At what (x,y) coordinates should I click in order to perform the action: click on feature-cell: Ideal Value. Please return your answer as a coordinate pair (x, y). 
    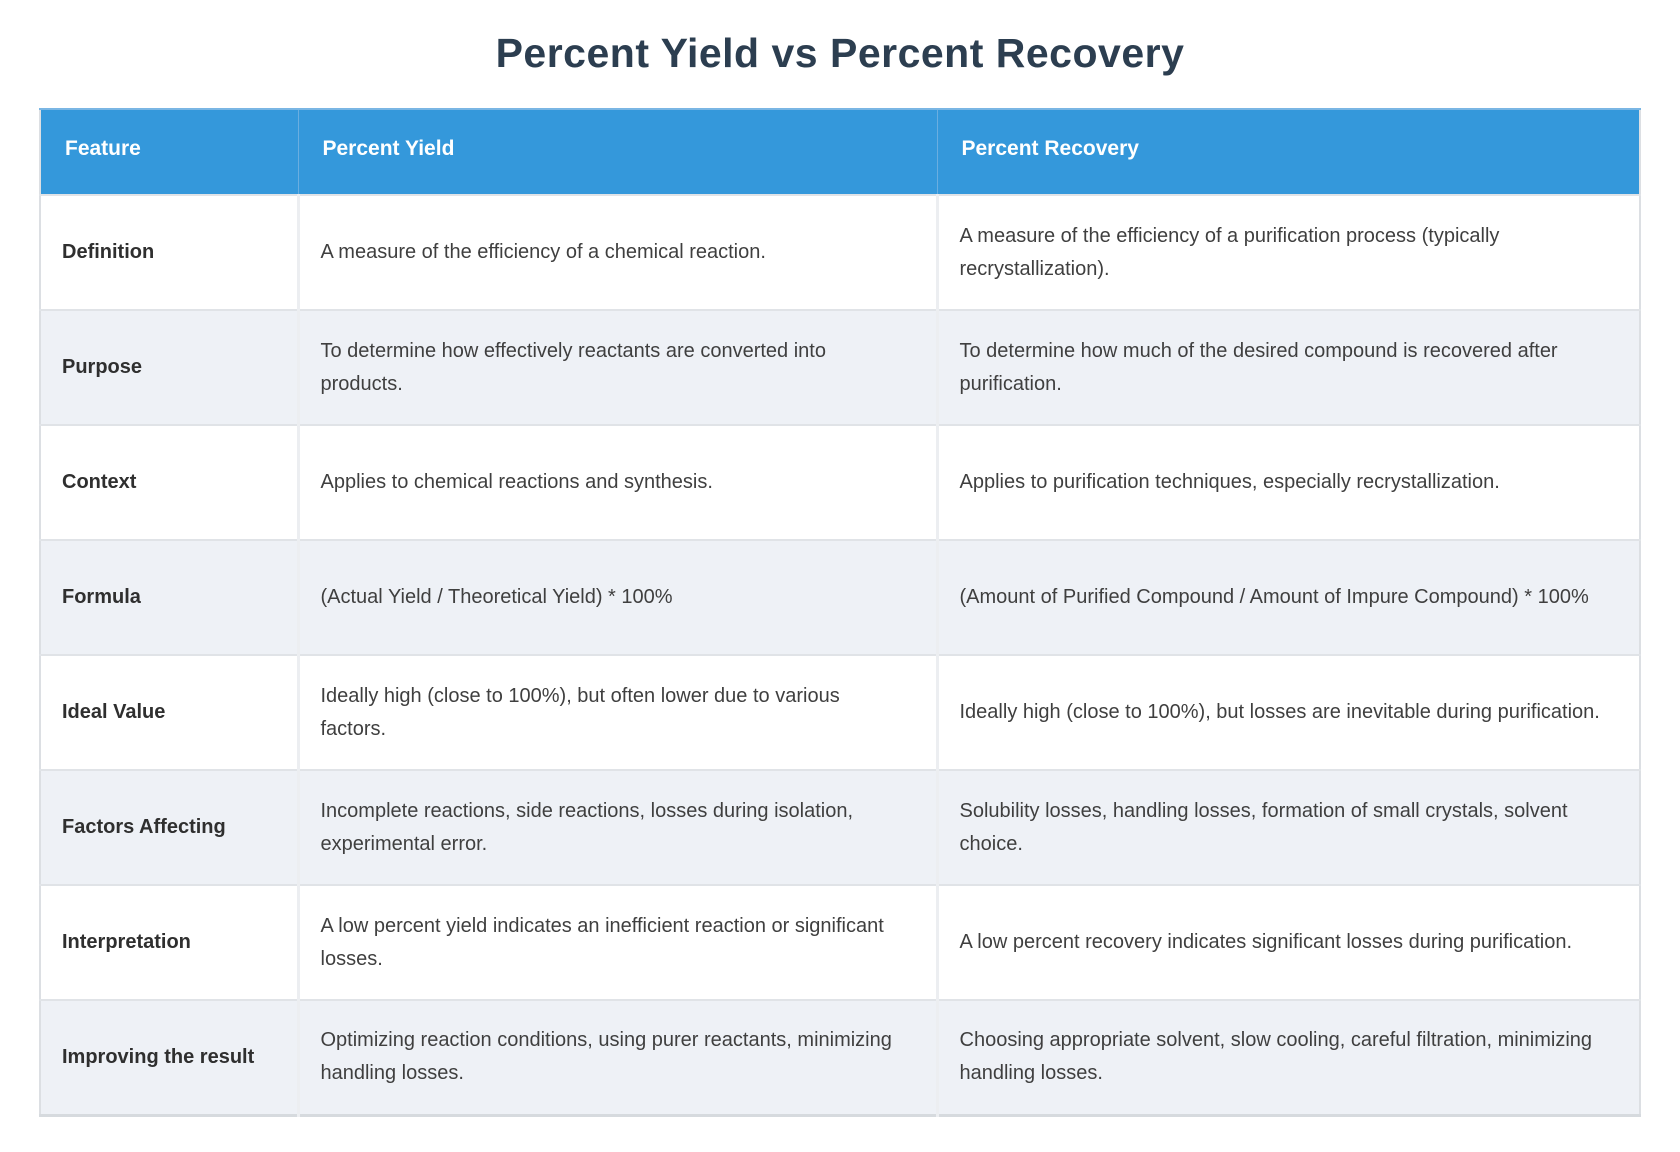
    Looking at the image, I should click on (170, 712).